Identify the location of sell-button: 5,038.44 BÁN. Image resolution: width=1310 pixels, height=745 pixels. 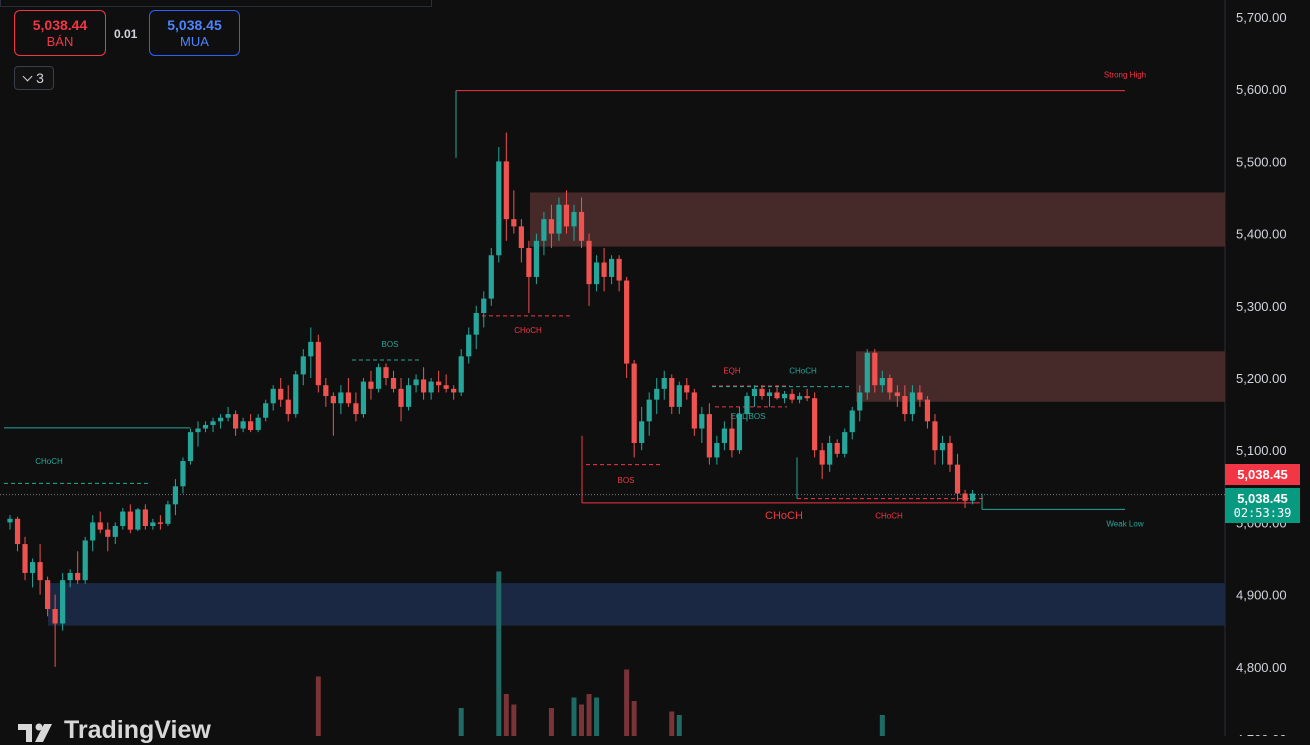
(60, 33).